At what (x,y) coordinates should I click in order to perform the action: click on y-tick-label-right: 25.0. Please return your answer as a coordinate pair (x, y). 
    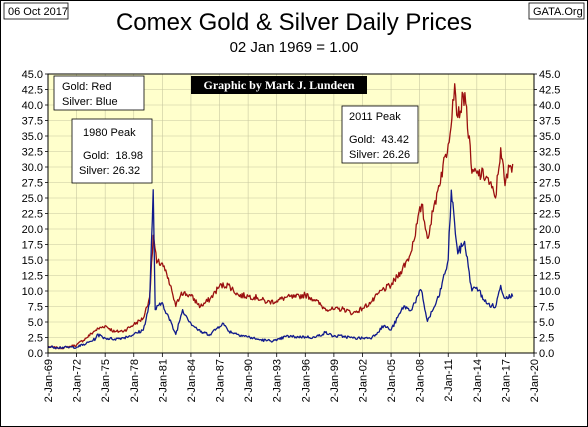
    Looking at the image, I should click on (549, 199).